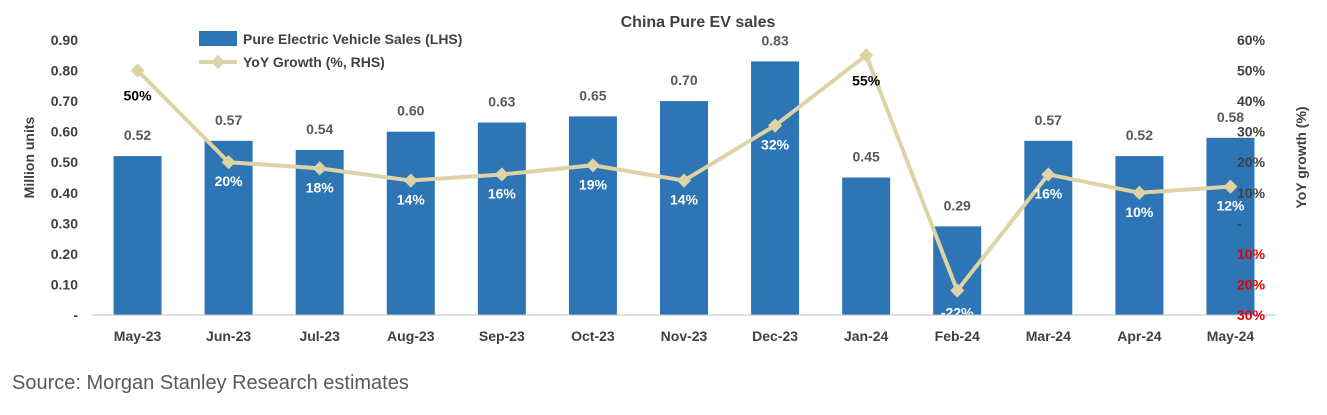  I want to click on y-left-axis-title: Million units, so click(29, 157).